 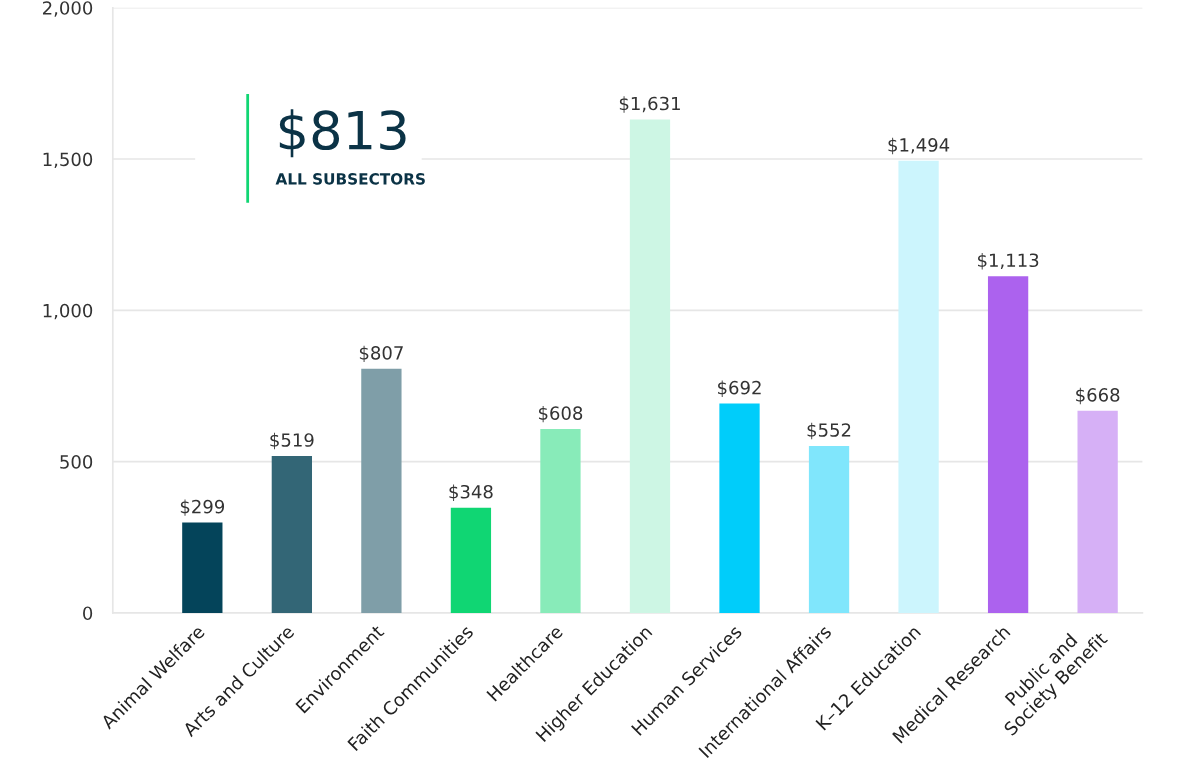 What do you see at coordinates (68, 311) in the screenshot?
I see `y-tick-label: 1,000` at bounding box center [68, 311].